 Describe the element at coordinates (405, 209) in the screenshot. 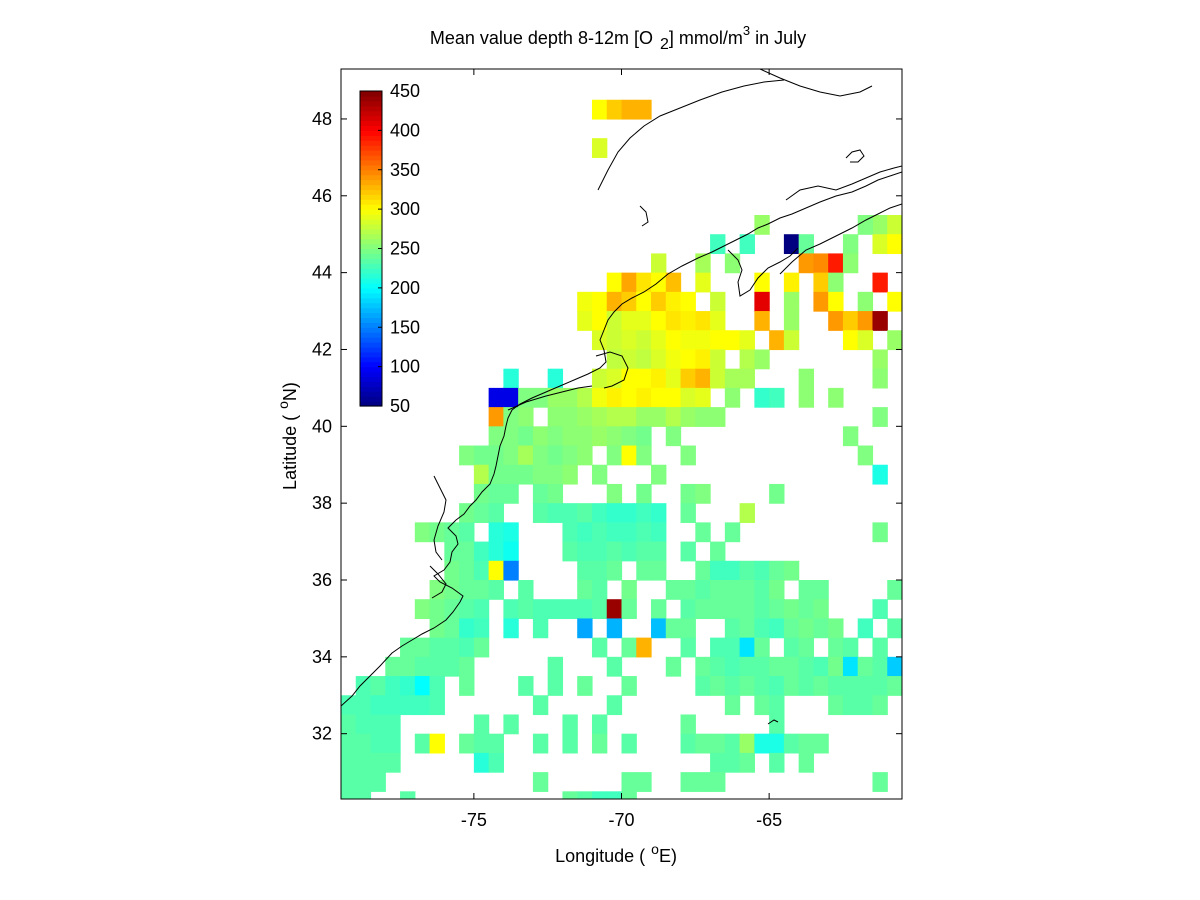

I see `colorbar-tick-label: 300` at that location.